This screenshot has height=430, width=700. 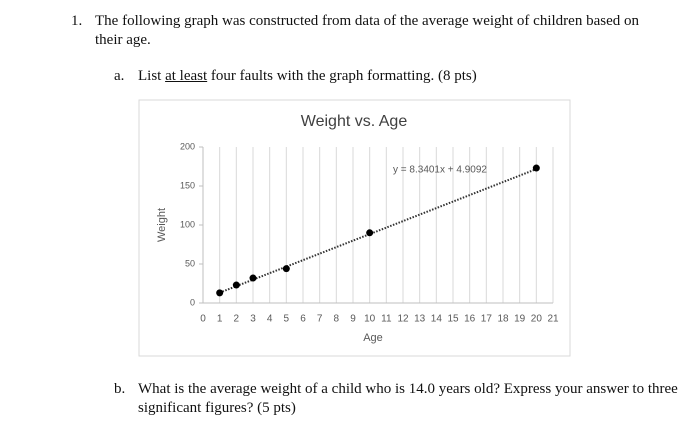 I want to click on x-tick-label: 12, so click(x=403, y=319).